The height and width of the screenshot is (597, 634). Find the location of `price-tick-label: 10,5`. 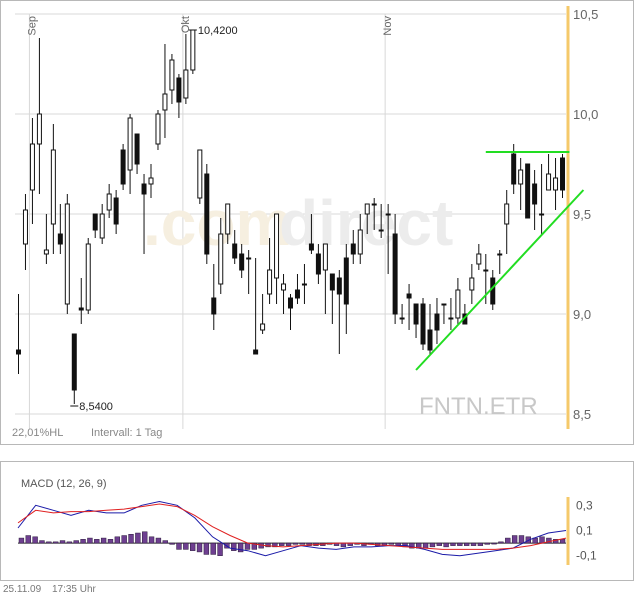

price-tick-label: 10,5 is located at coordinates (585, 14).